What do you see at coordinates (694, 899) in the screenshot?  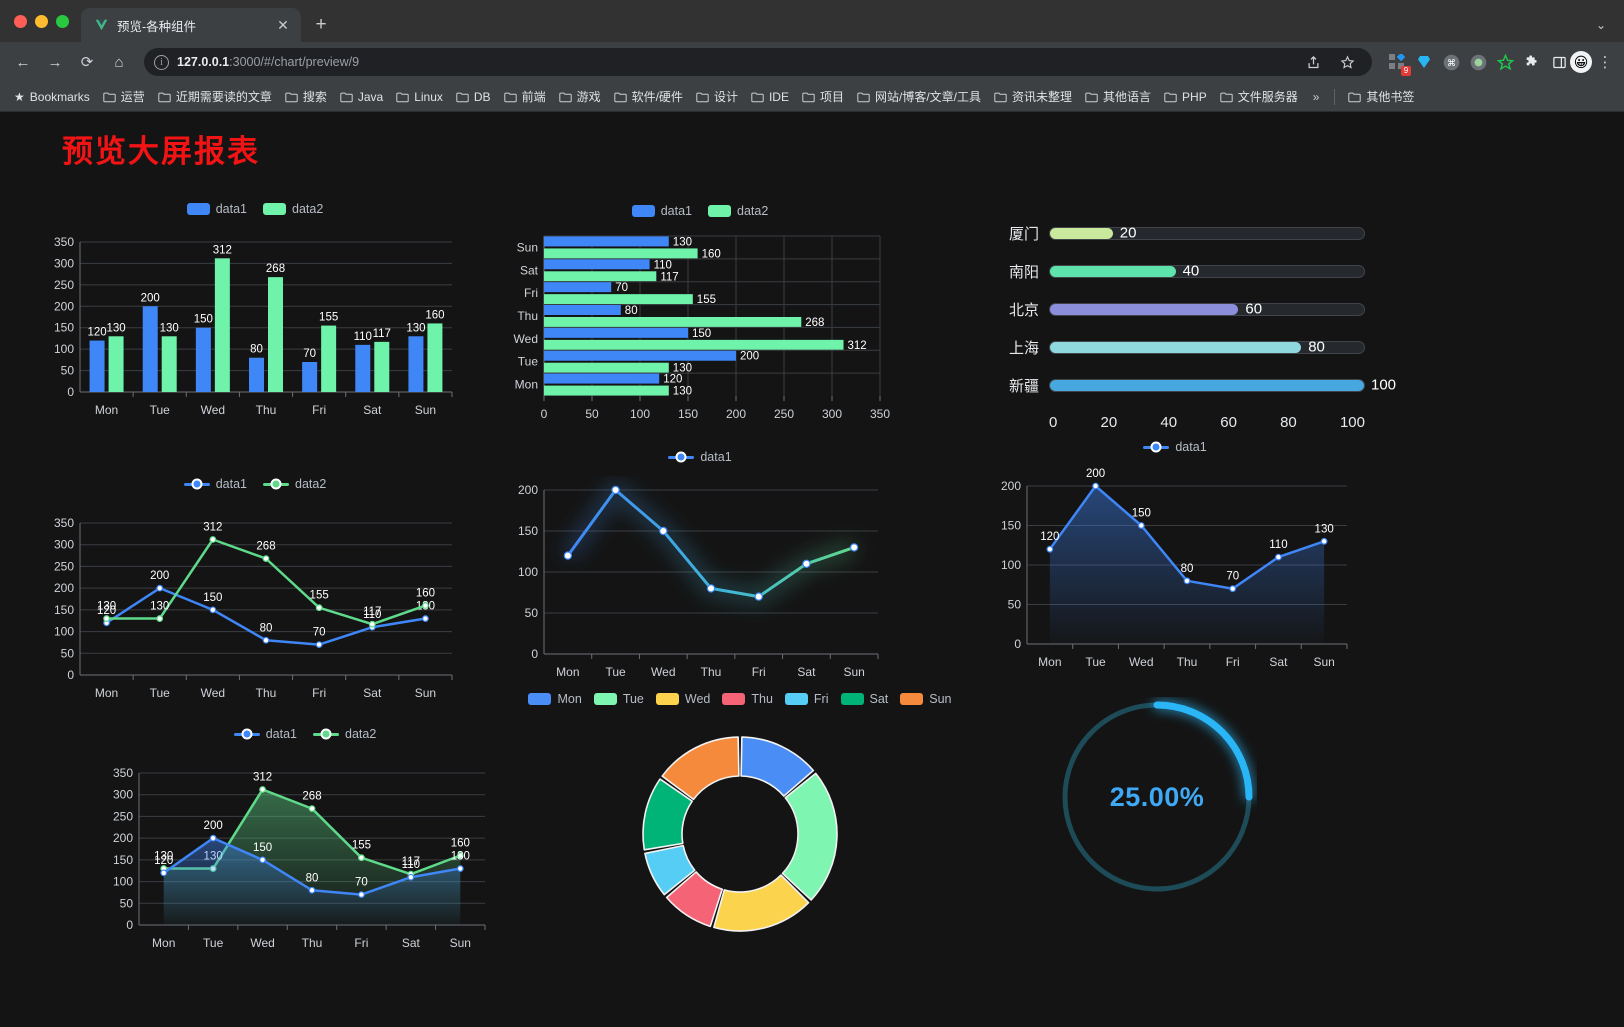 I see `pie-slice-Thu` at bounding box center [694, 899].